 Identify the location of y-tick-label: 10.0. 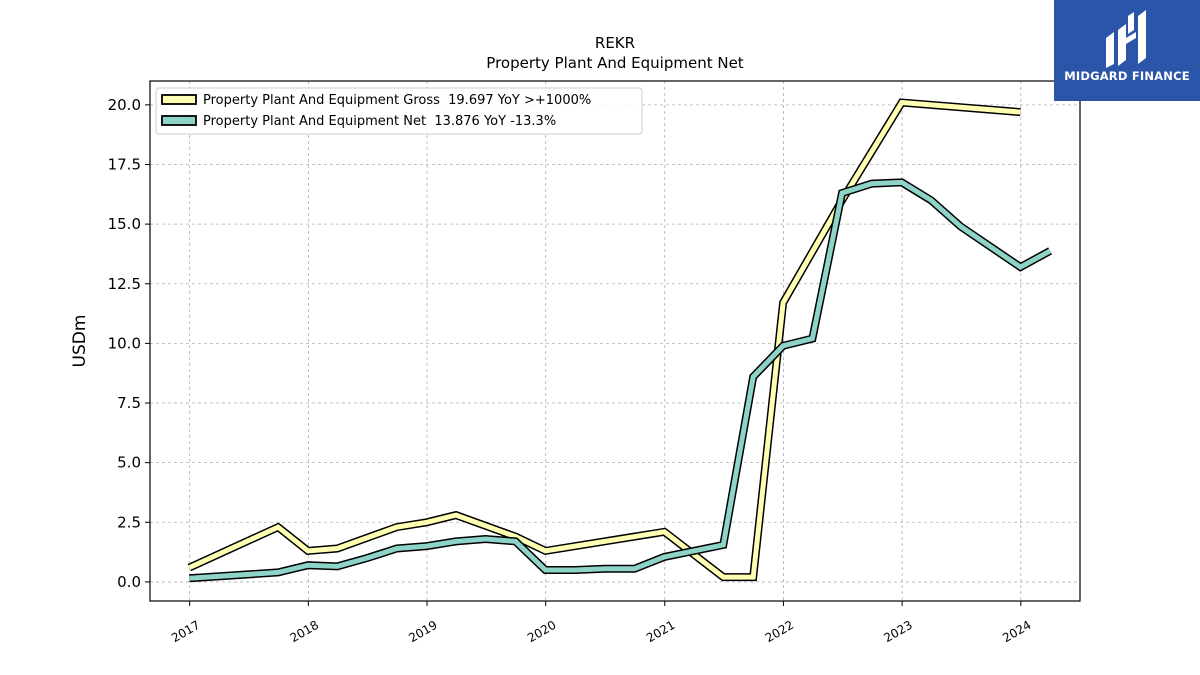
(124, 343).